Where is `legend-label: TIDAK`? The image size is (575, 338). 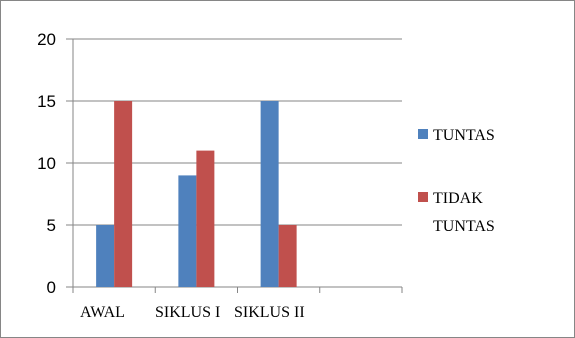 legend-label: TIDAK is located at coordinates (458, 198).